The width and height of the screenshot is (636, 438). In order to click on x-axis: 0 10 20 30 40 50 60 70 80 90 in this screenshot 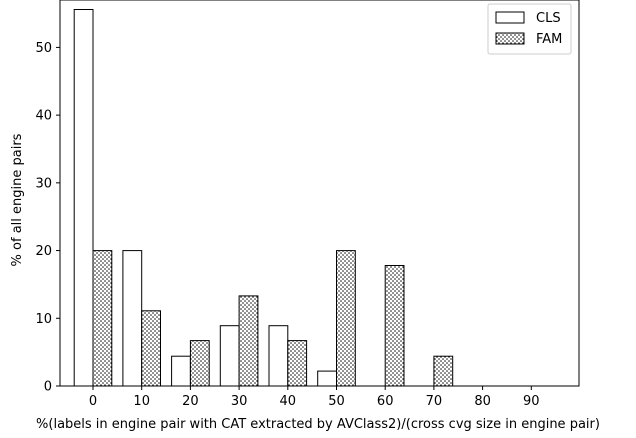, I will do `click(314, 397)`.